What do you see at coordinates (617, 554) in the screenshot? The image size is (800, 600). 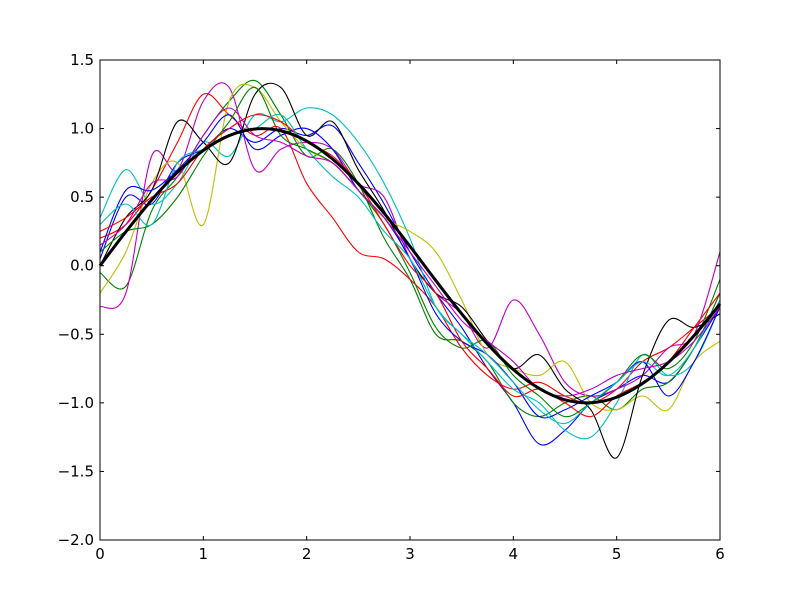 I see `x-tick-label: 5` at bounding box center [617, 554].